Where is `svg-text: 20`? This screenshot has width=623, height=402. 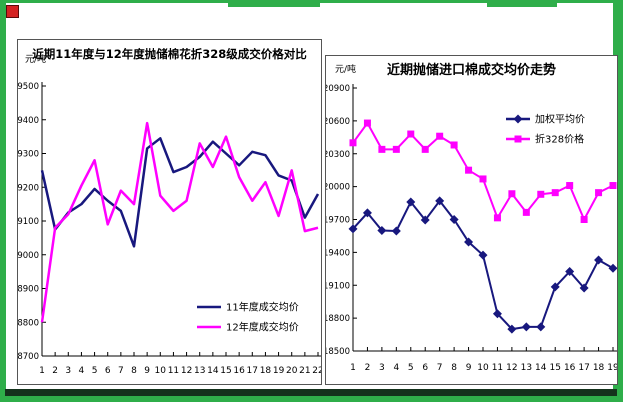 svg-text: 20 is located at coordinates (292, 371).